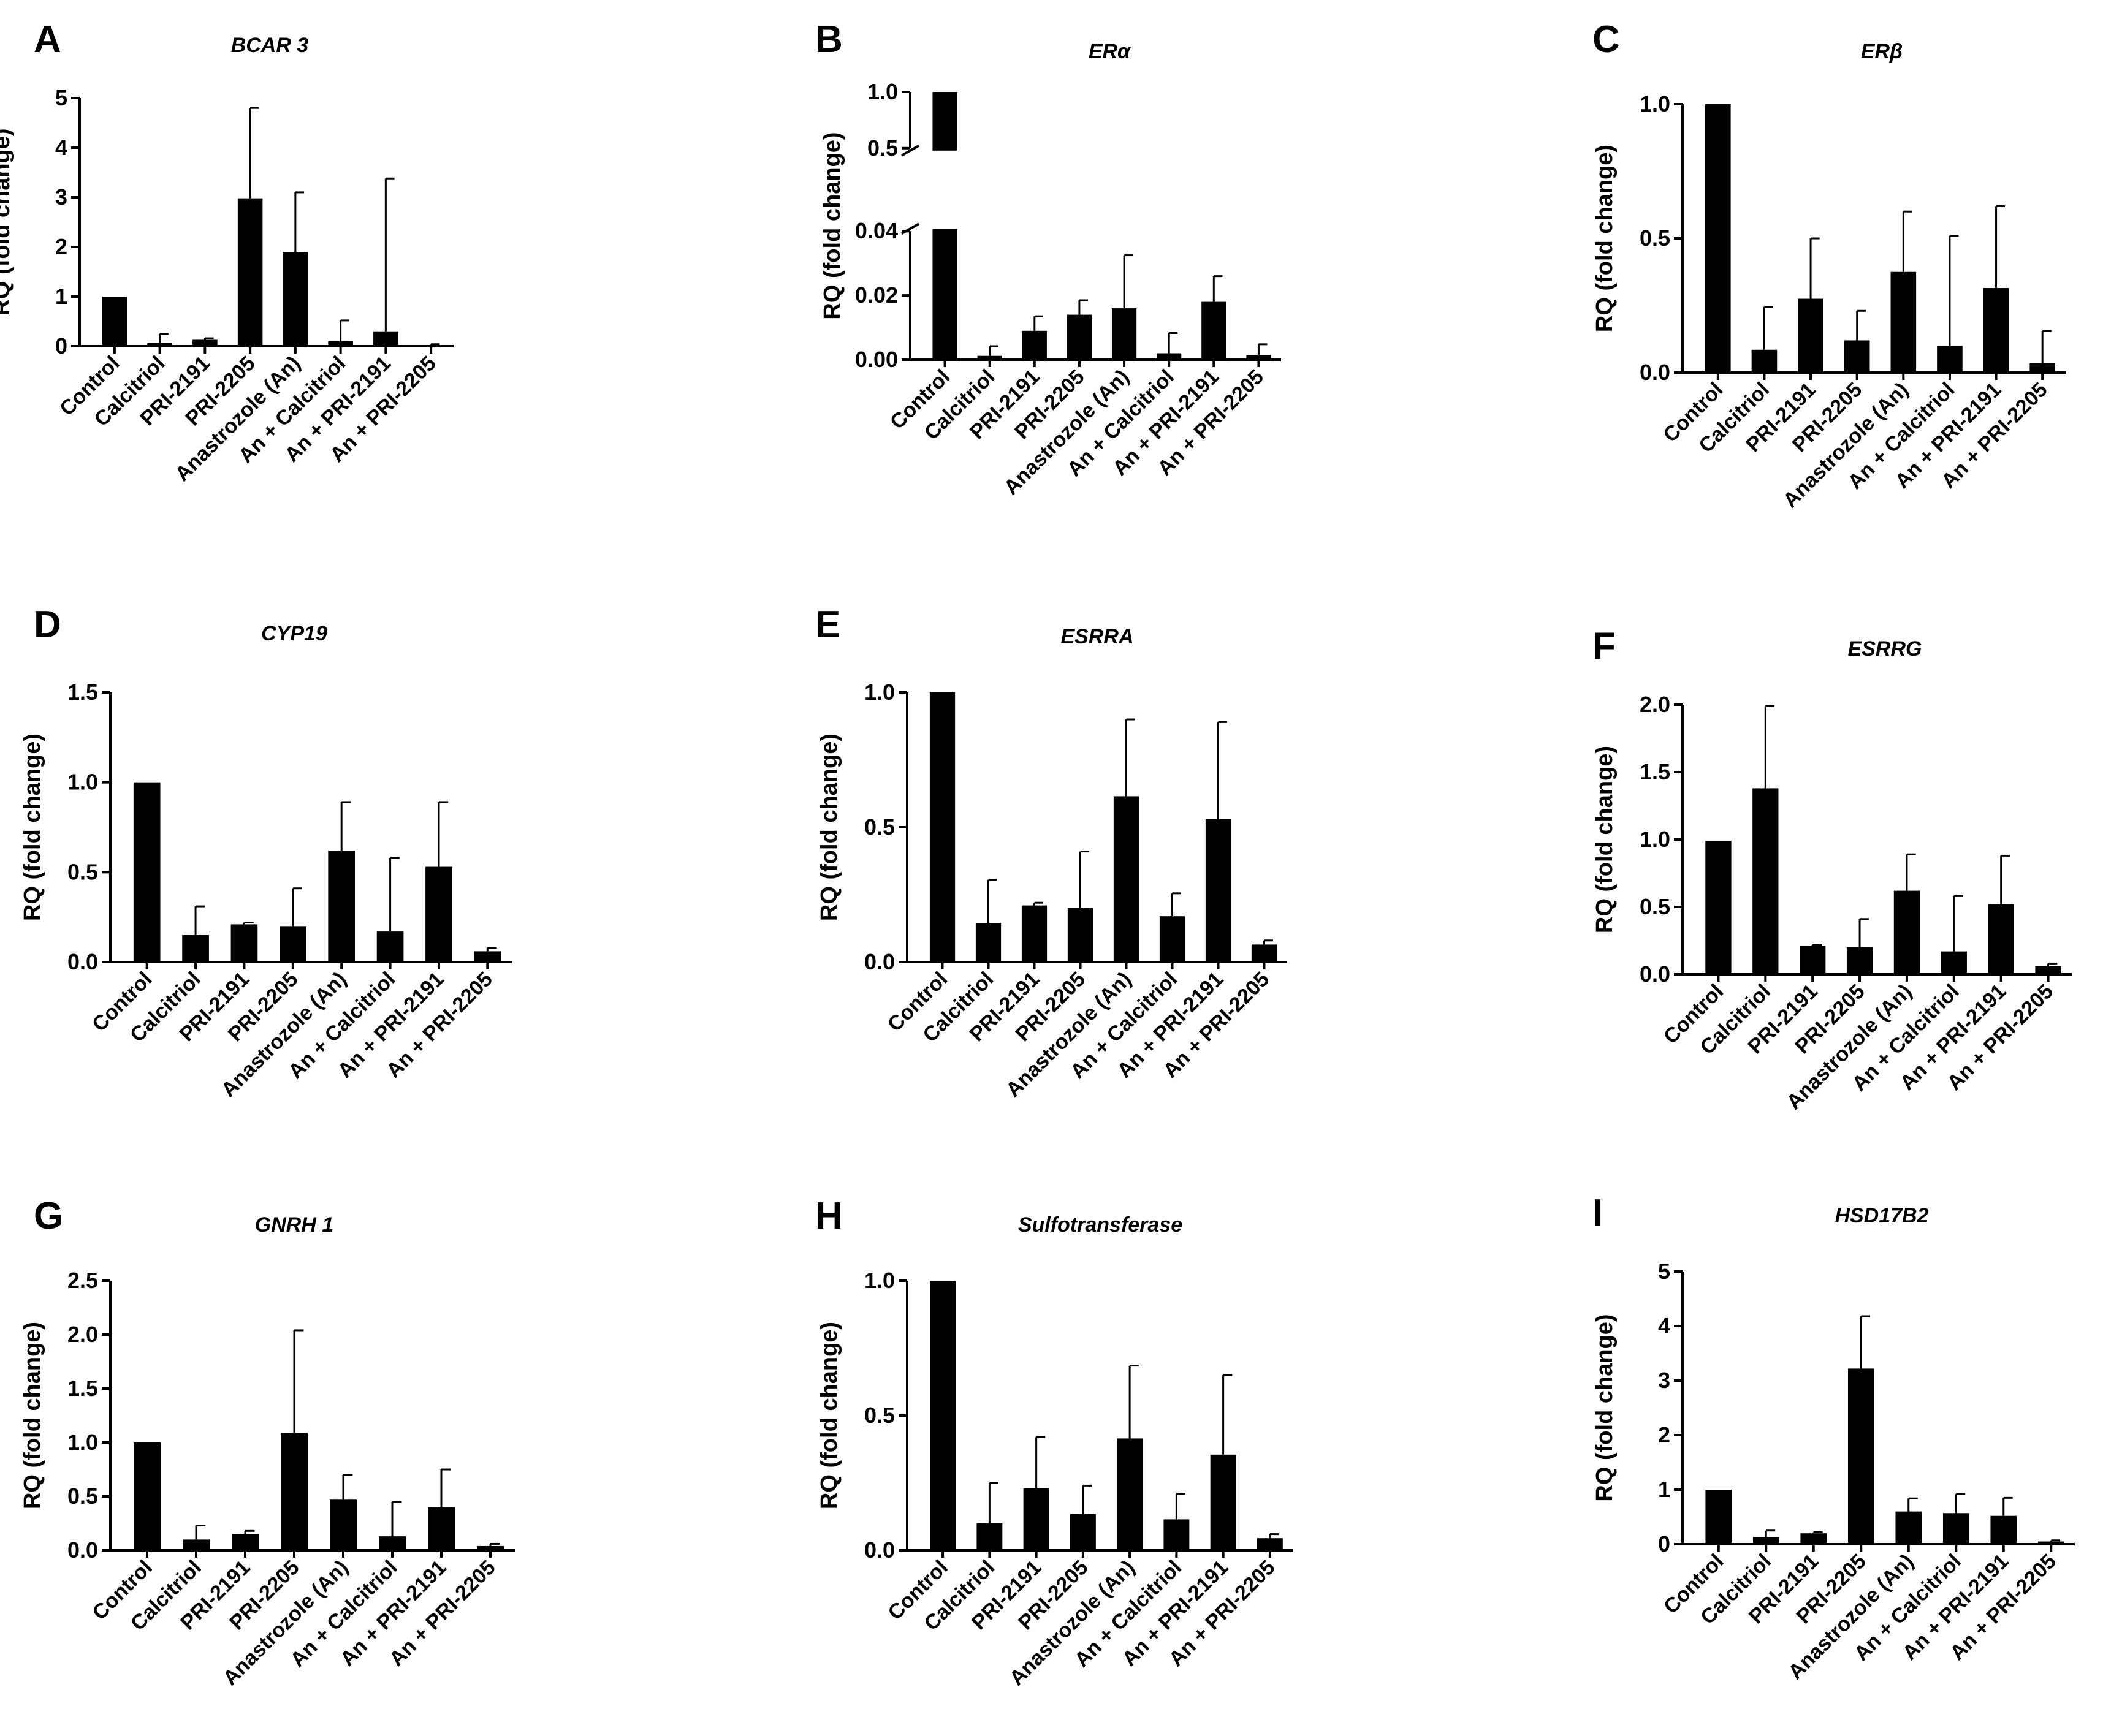  Describe the element at coordinates (876, 359) in the screenshot. I see `y-tick-label: 0.00` at that location.